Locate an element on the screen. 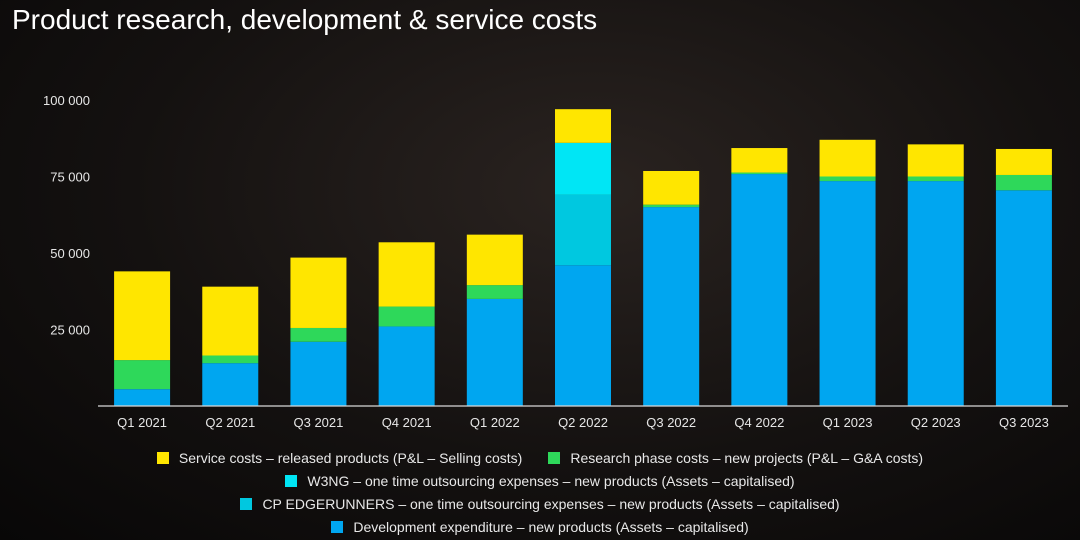  y-tick-label: 50 000 is located at coordinates (70, 253).